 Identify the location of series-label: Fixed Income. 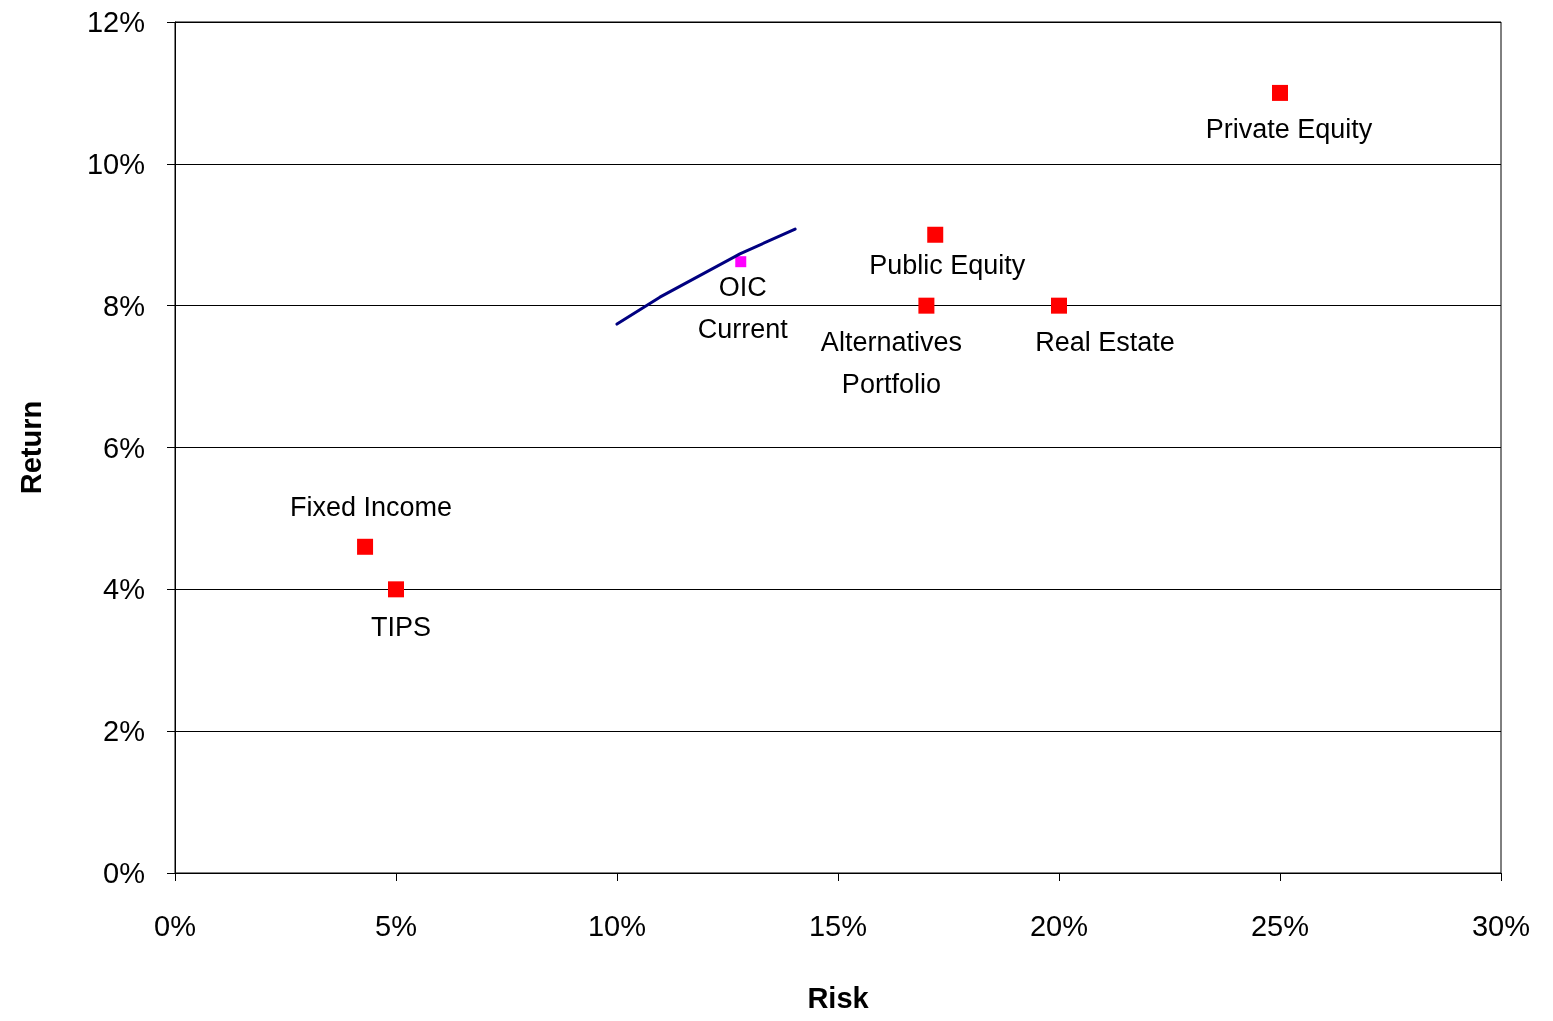
(371, 506).